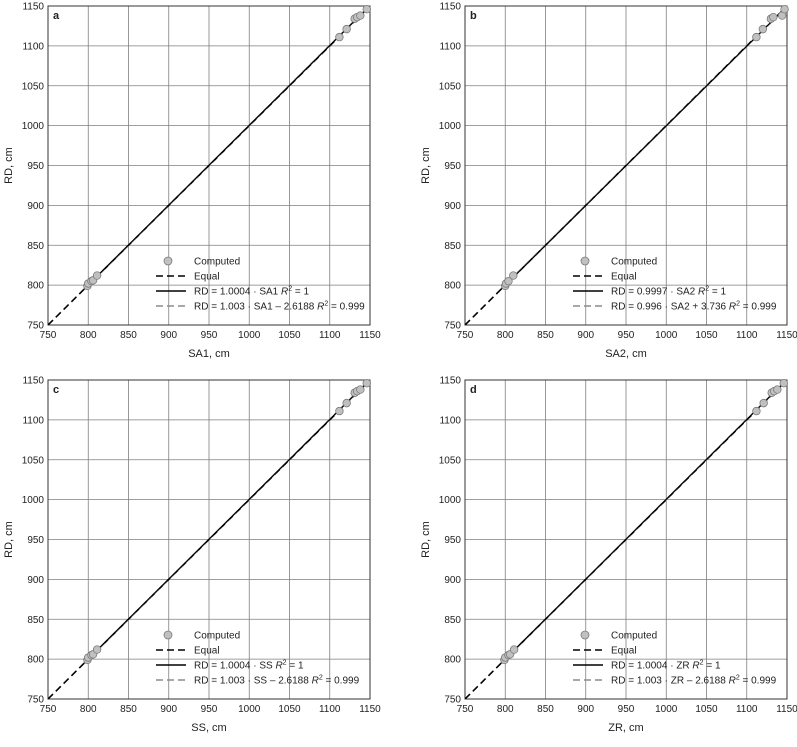  Describe the element at coordinates (35, 166) in the screenshot. I see `panel-a-y-tick-label-4: 950` at that location.